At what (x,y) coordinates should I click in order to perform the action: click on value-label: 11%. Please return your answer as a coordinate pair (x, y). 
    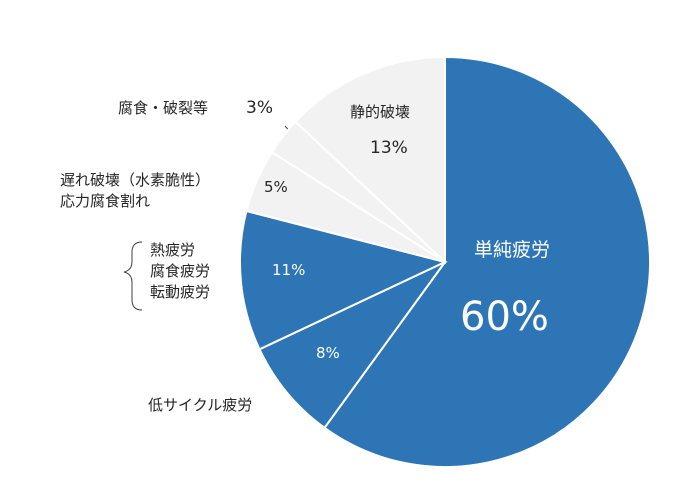
    Looking at the image, I should click on (289, 270).